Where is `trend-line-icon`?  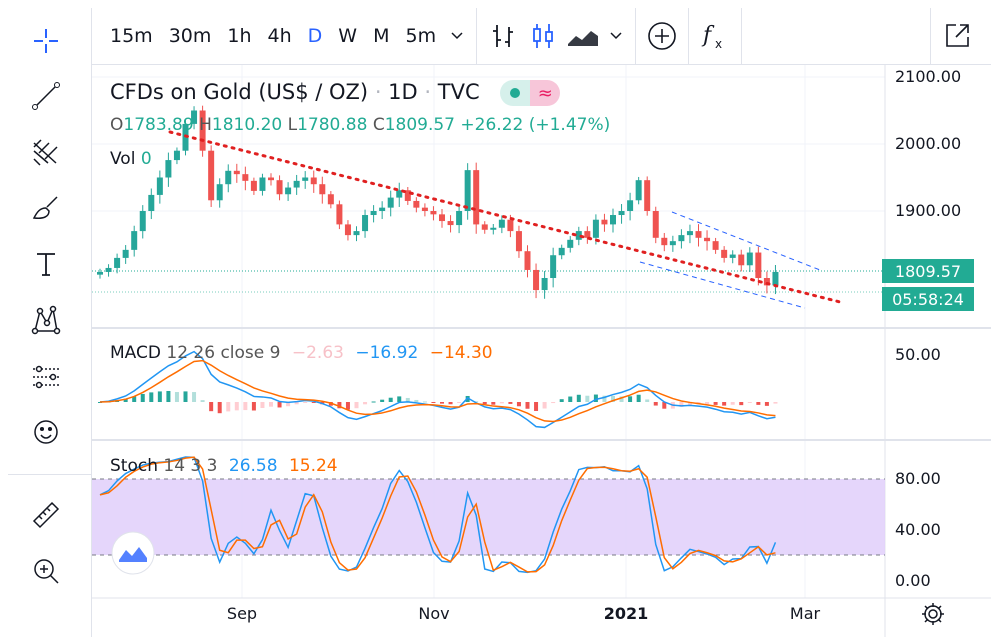
trend-line-icon is located at coordinates (46, 96).